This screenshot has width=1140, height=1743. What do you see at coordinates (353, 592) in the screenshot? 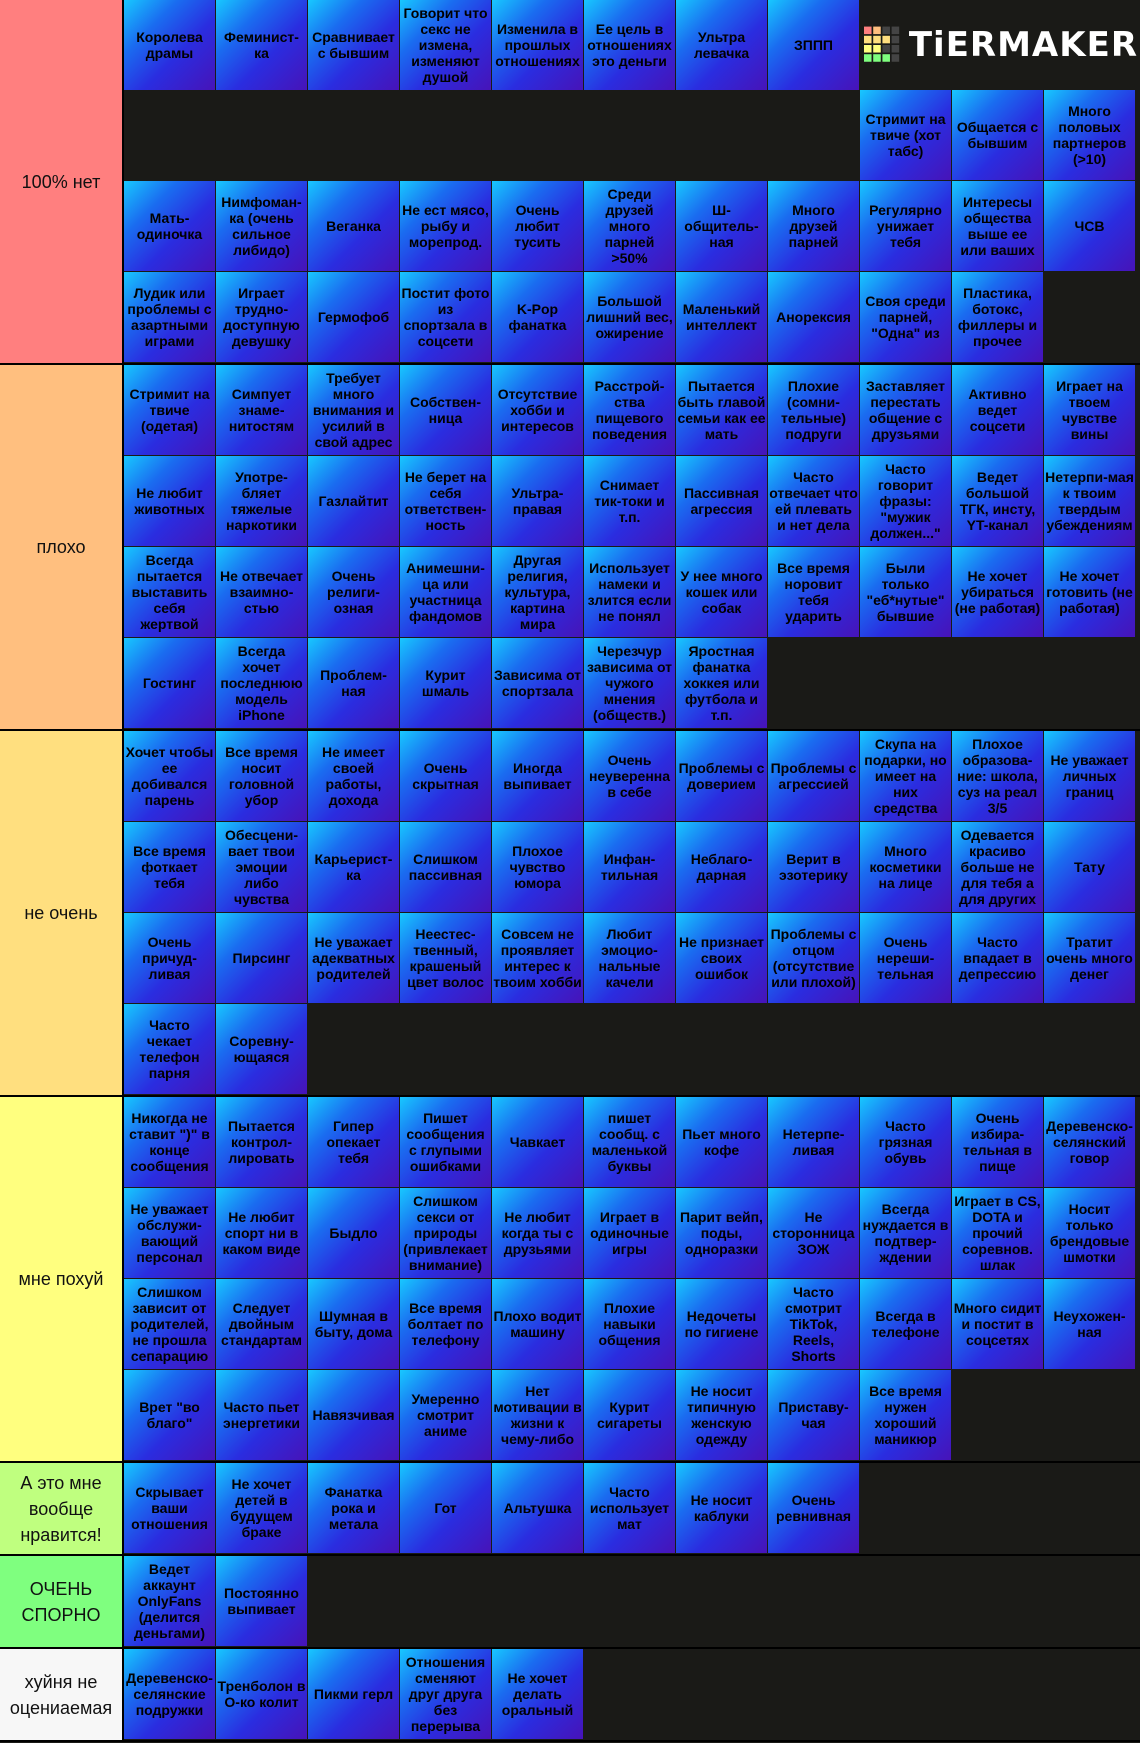
I see `tier-item: Очень религи-озная` at bounding box center [353, 592].